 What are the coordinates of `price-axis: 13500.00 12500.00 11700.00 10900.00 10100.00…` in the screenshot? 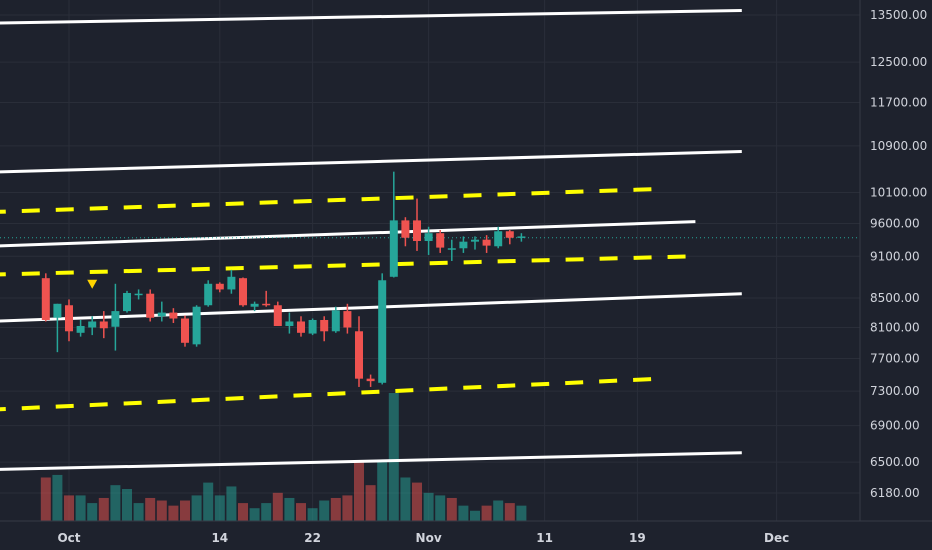 It's located at (898, 254).